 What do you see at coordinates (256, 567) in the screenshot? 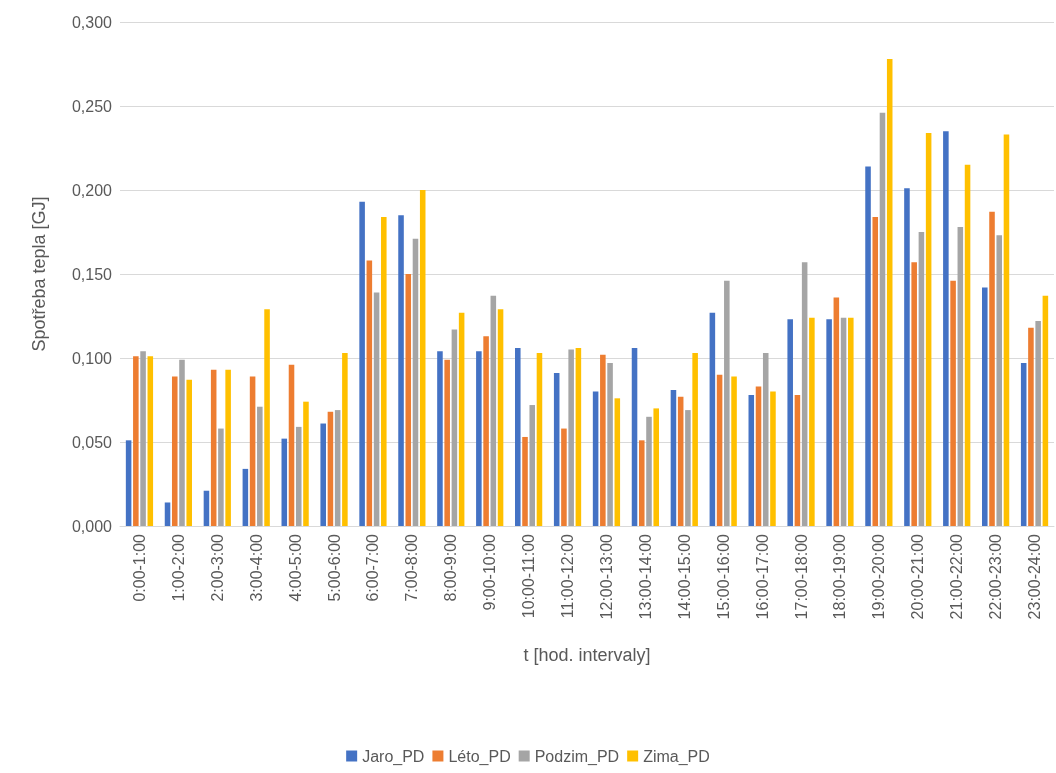
I see `x-tick-label: 3:00-4:00` at bounding box center [256, 567].